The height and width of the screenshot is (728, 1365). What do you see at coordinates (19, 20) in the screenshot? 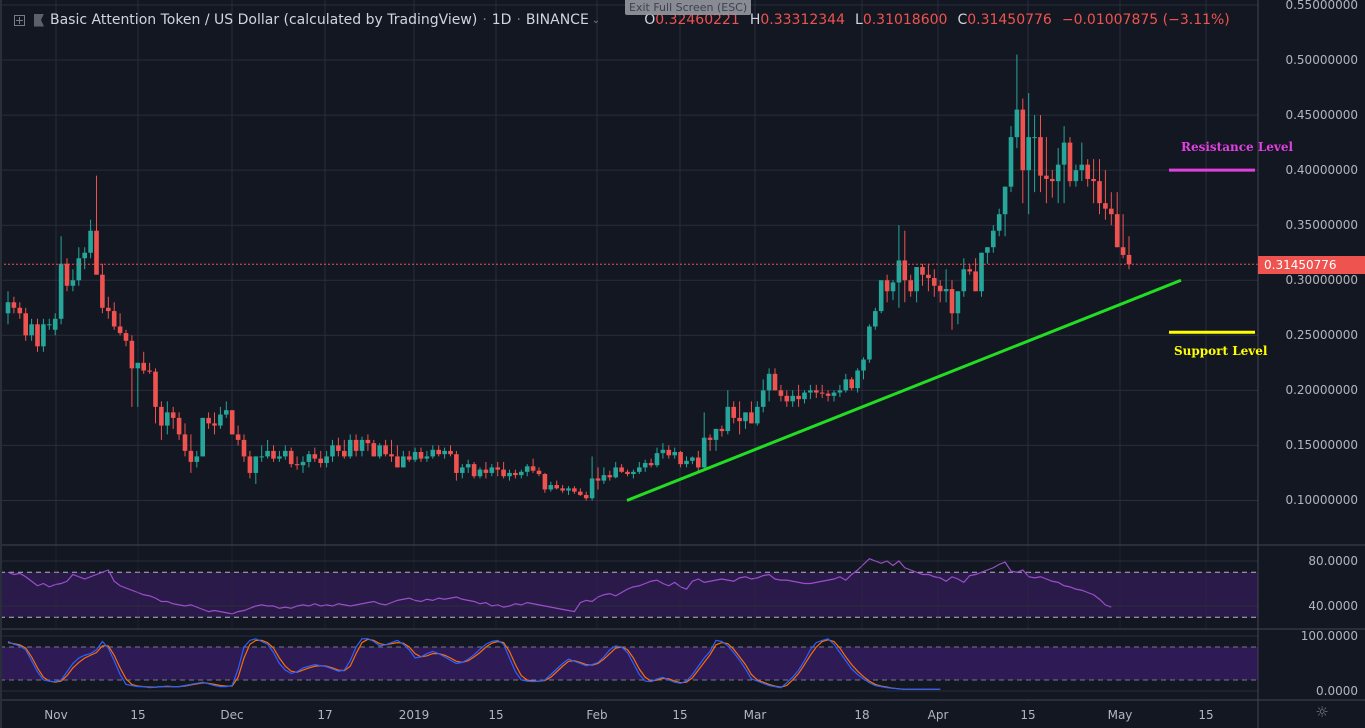
I see `expand-icon` at bounding box center [19, 20].